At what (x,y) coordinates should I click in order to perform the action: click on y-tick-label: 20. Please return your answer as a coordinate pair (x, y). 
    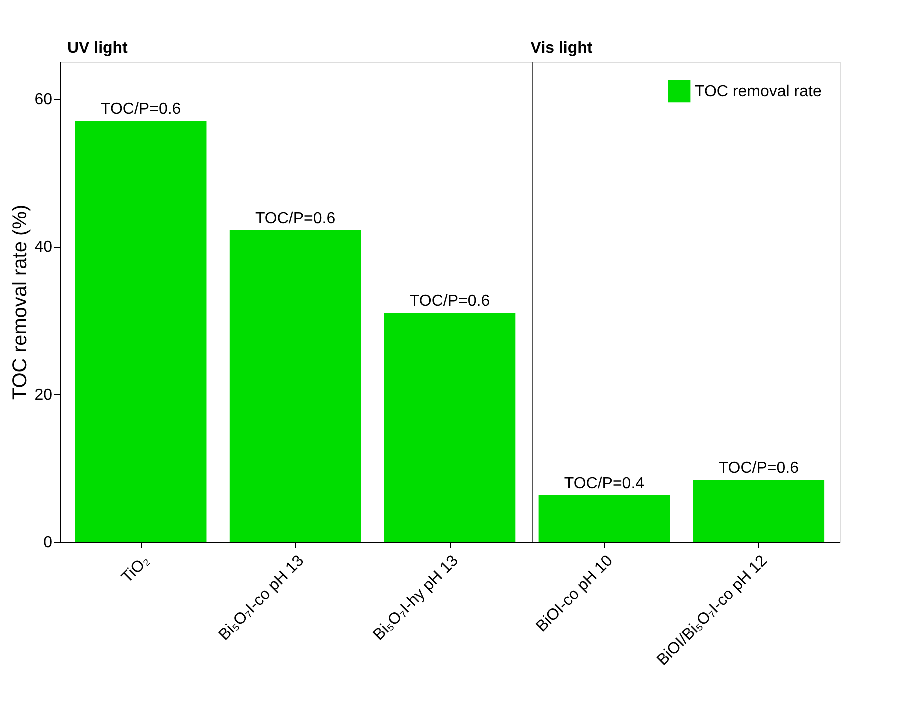
    Looking at the image, I should click on (43, 395).